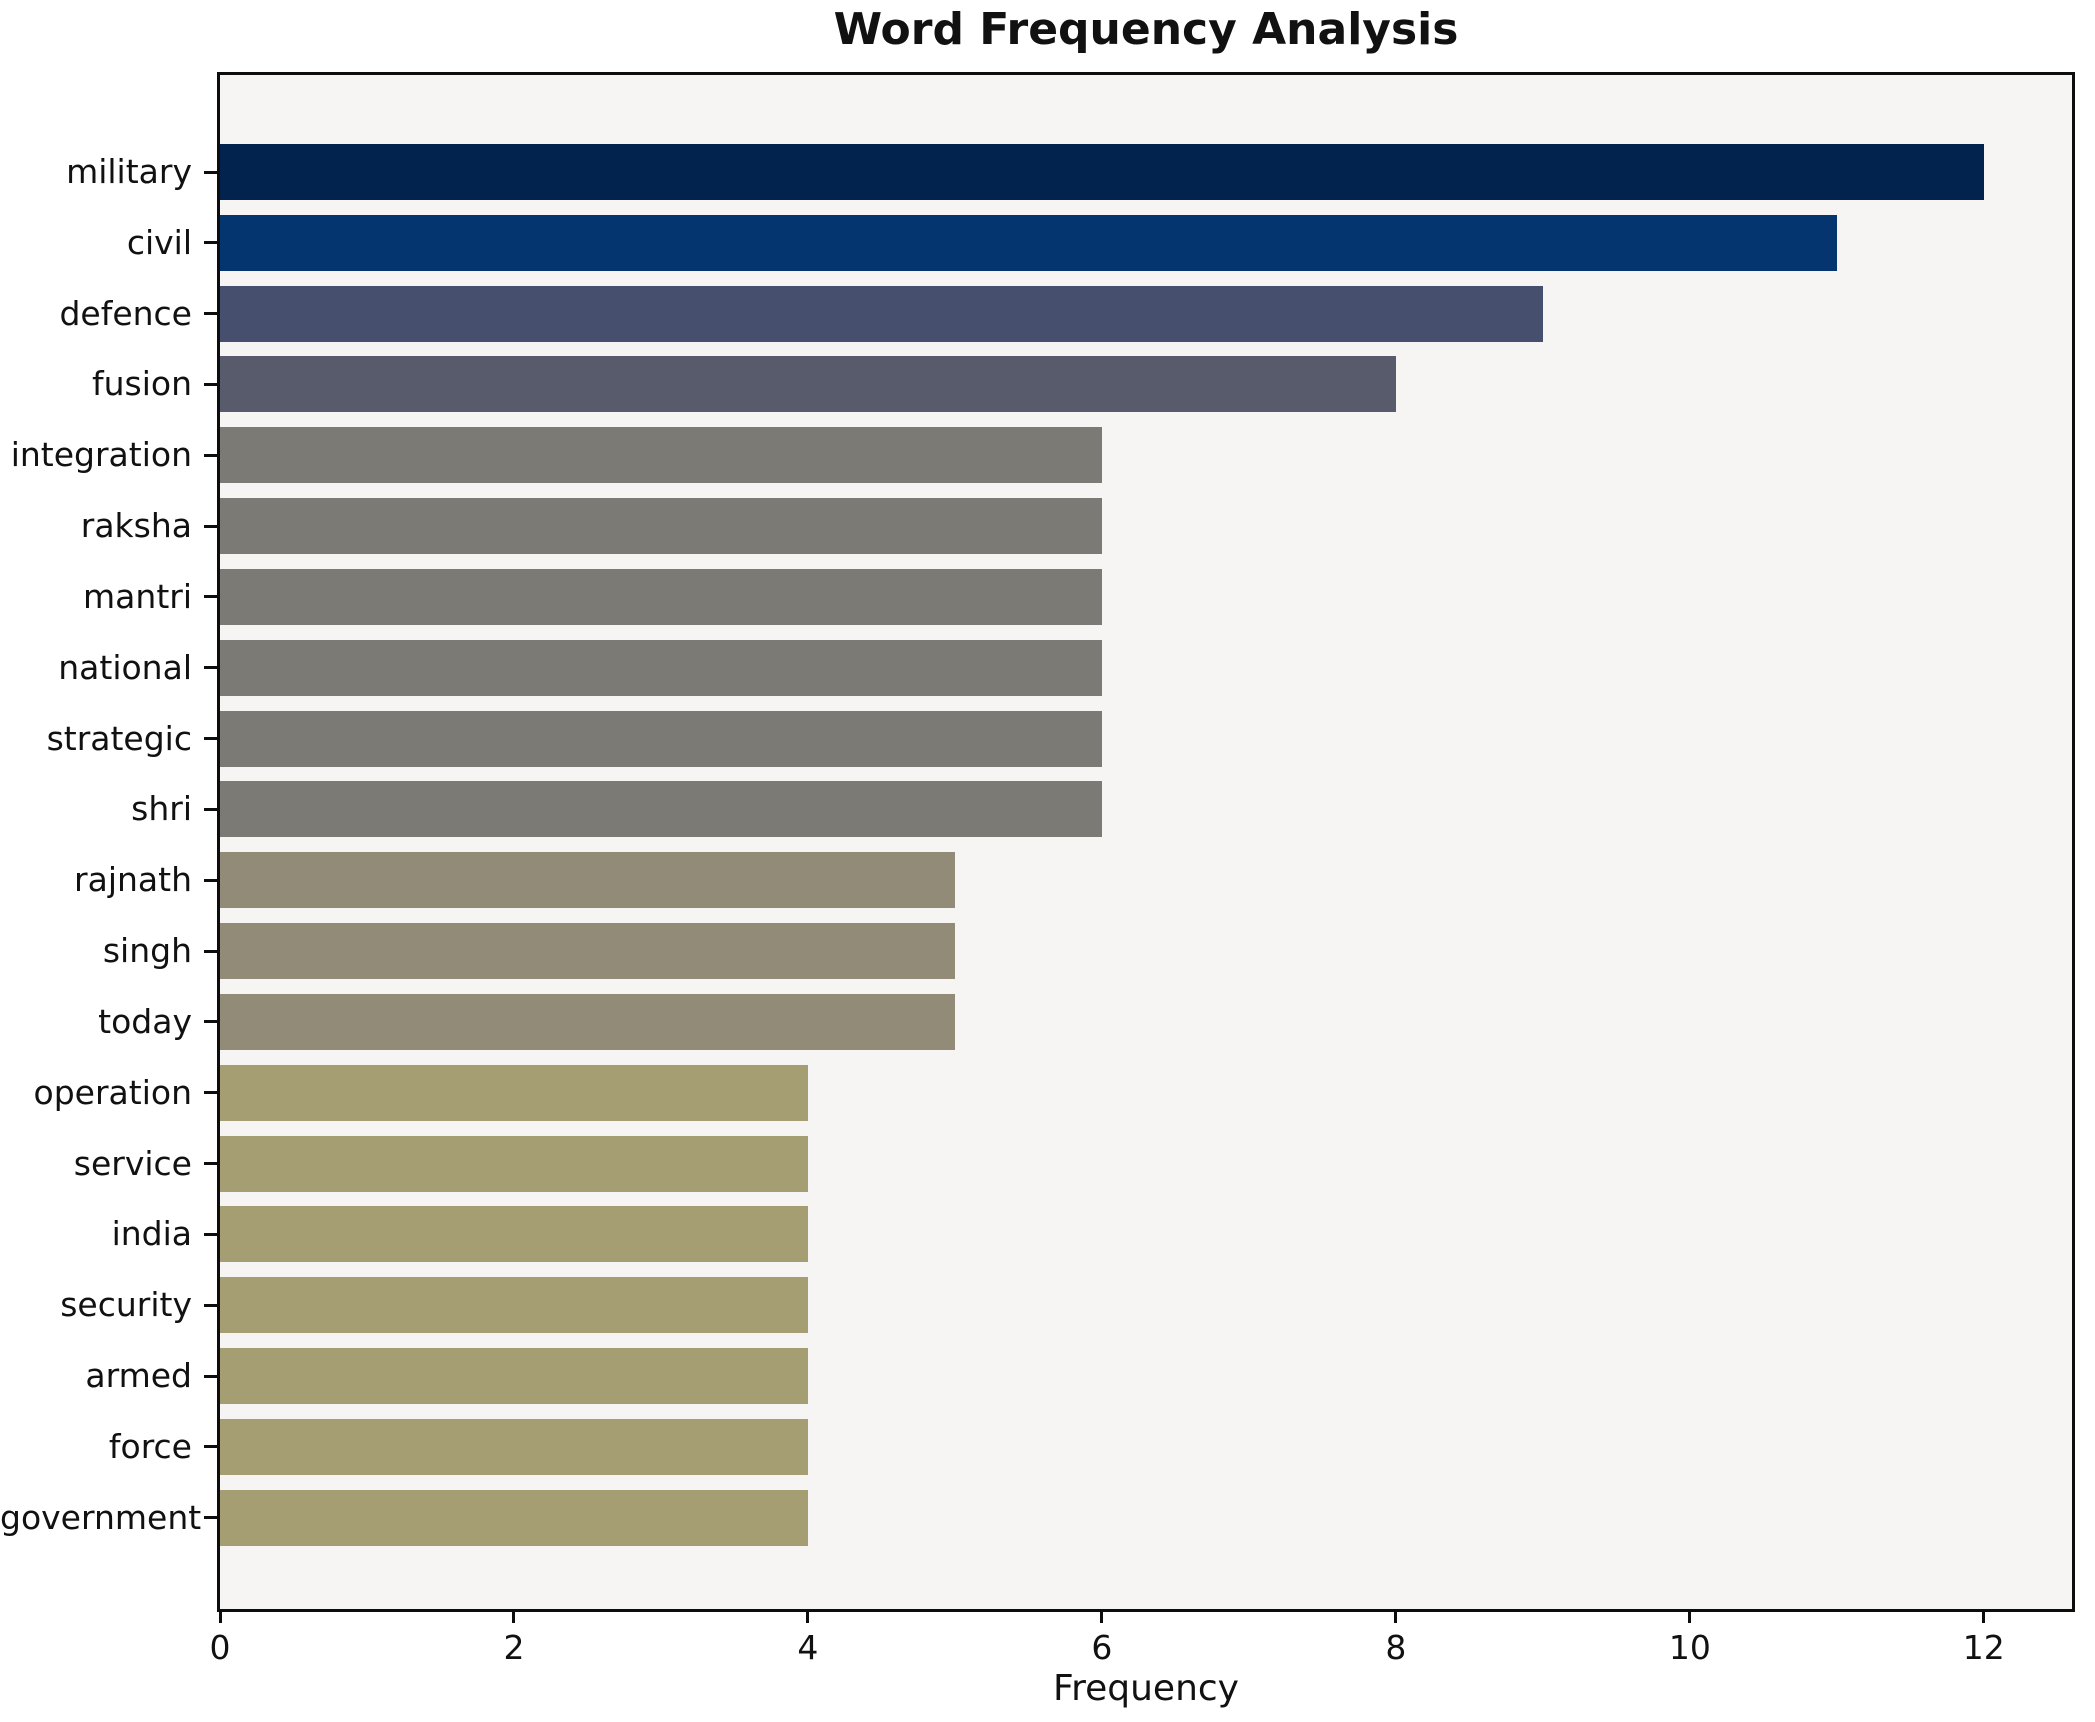 This screenshot has height=1722, width=2095. What do you see at coordinates (661, 455) in the screenshot?
I see `bar-integration` at bounding box center [661, 455].